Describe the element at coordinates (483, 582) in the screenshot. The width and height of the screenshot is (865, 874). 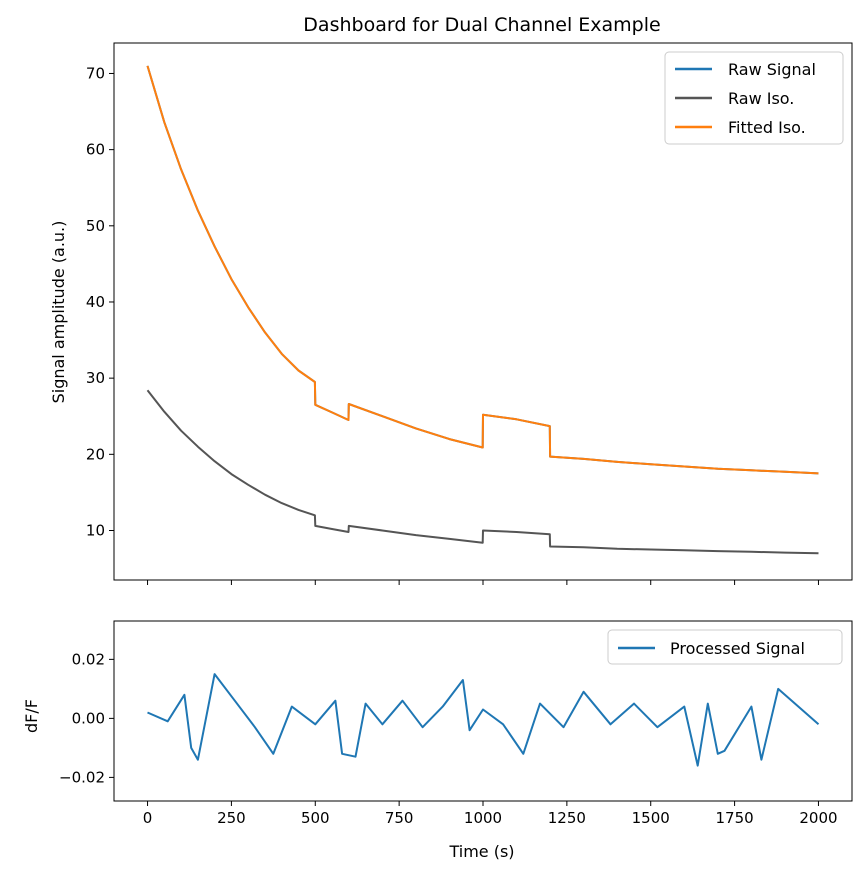
I see `signal-x-ticks` at that location.